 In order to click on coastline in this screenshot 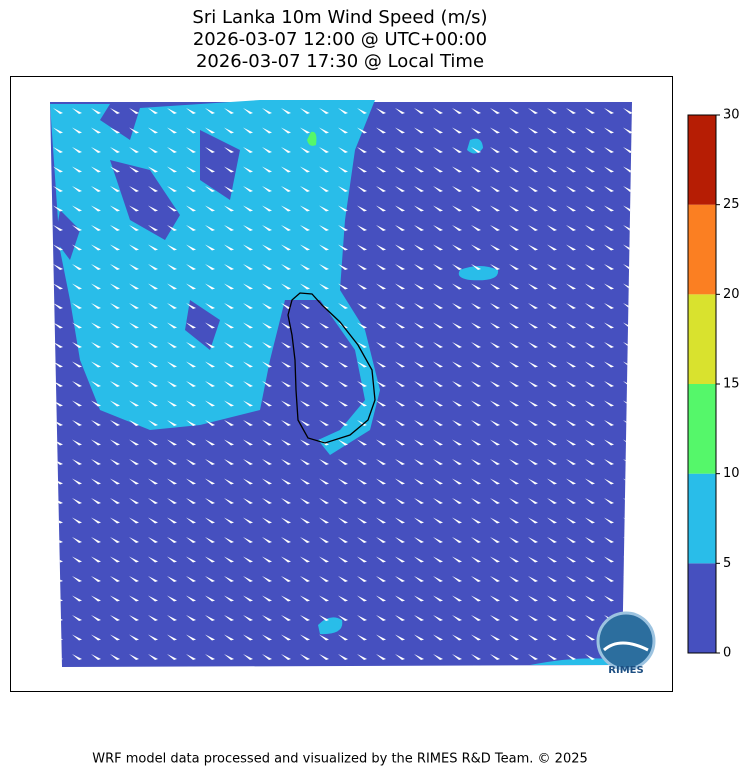, I will do `click(331, 368)`.